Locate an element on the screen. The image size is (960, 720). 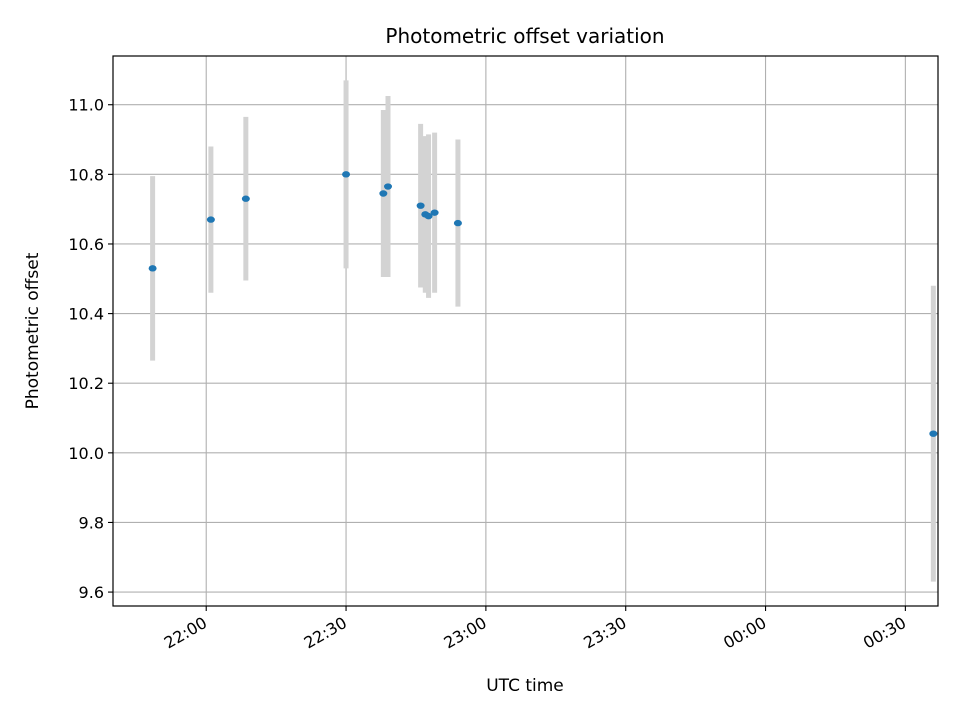
y-tick-label: 9.8 is located at coordinates (91, 522).